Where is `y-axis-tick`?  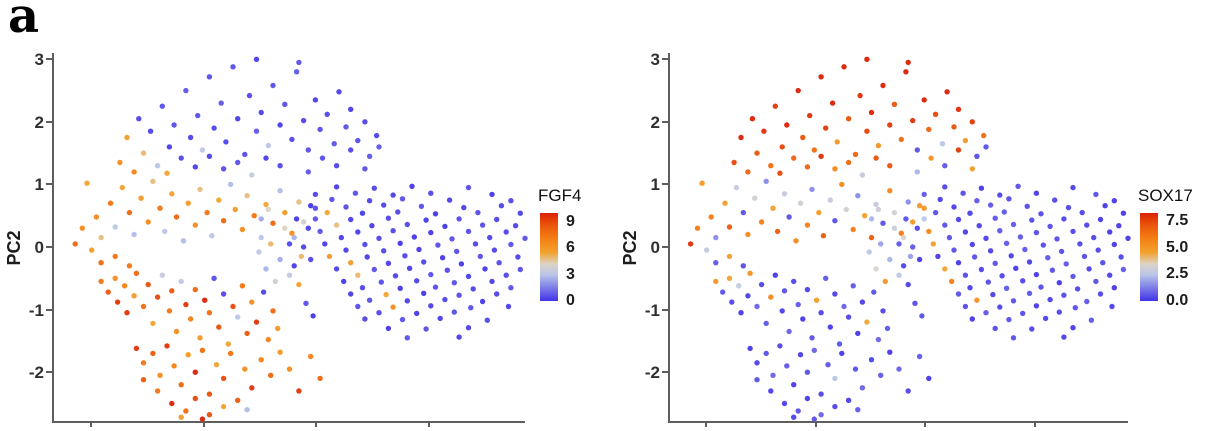 y-axis-tick is located at coordinates (665, 309).